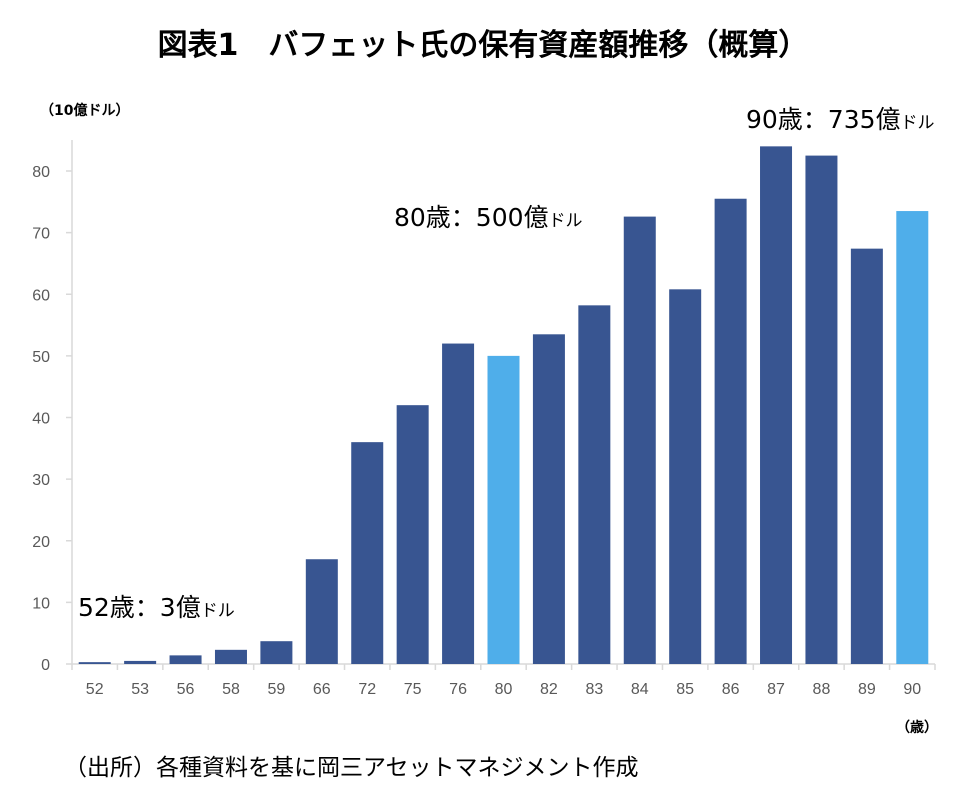  I want to click on x-tick-label: 75, so click(413, 689).